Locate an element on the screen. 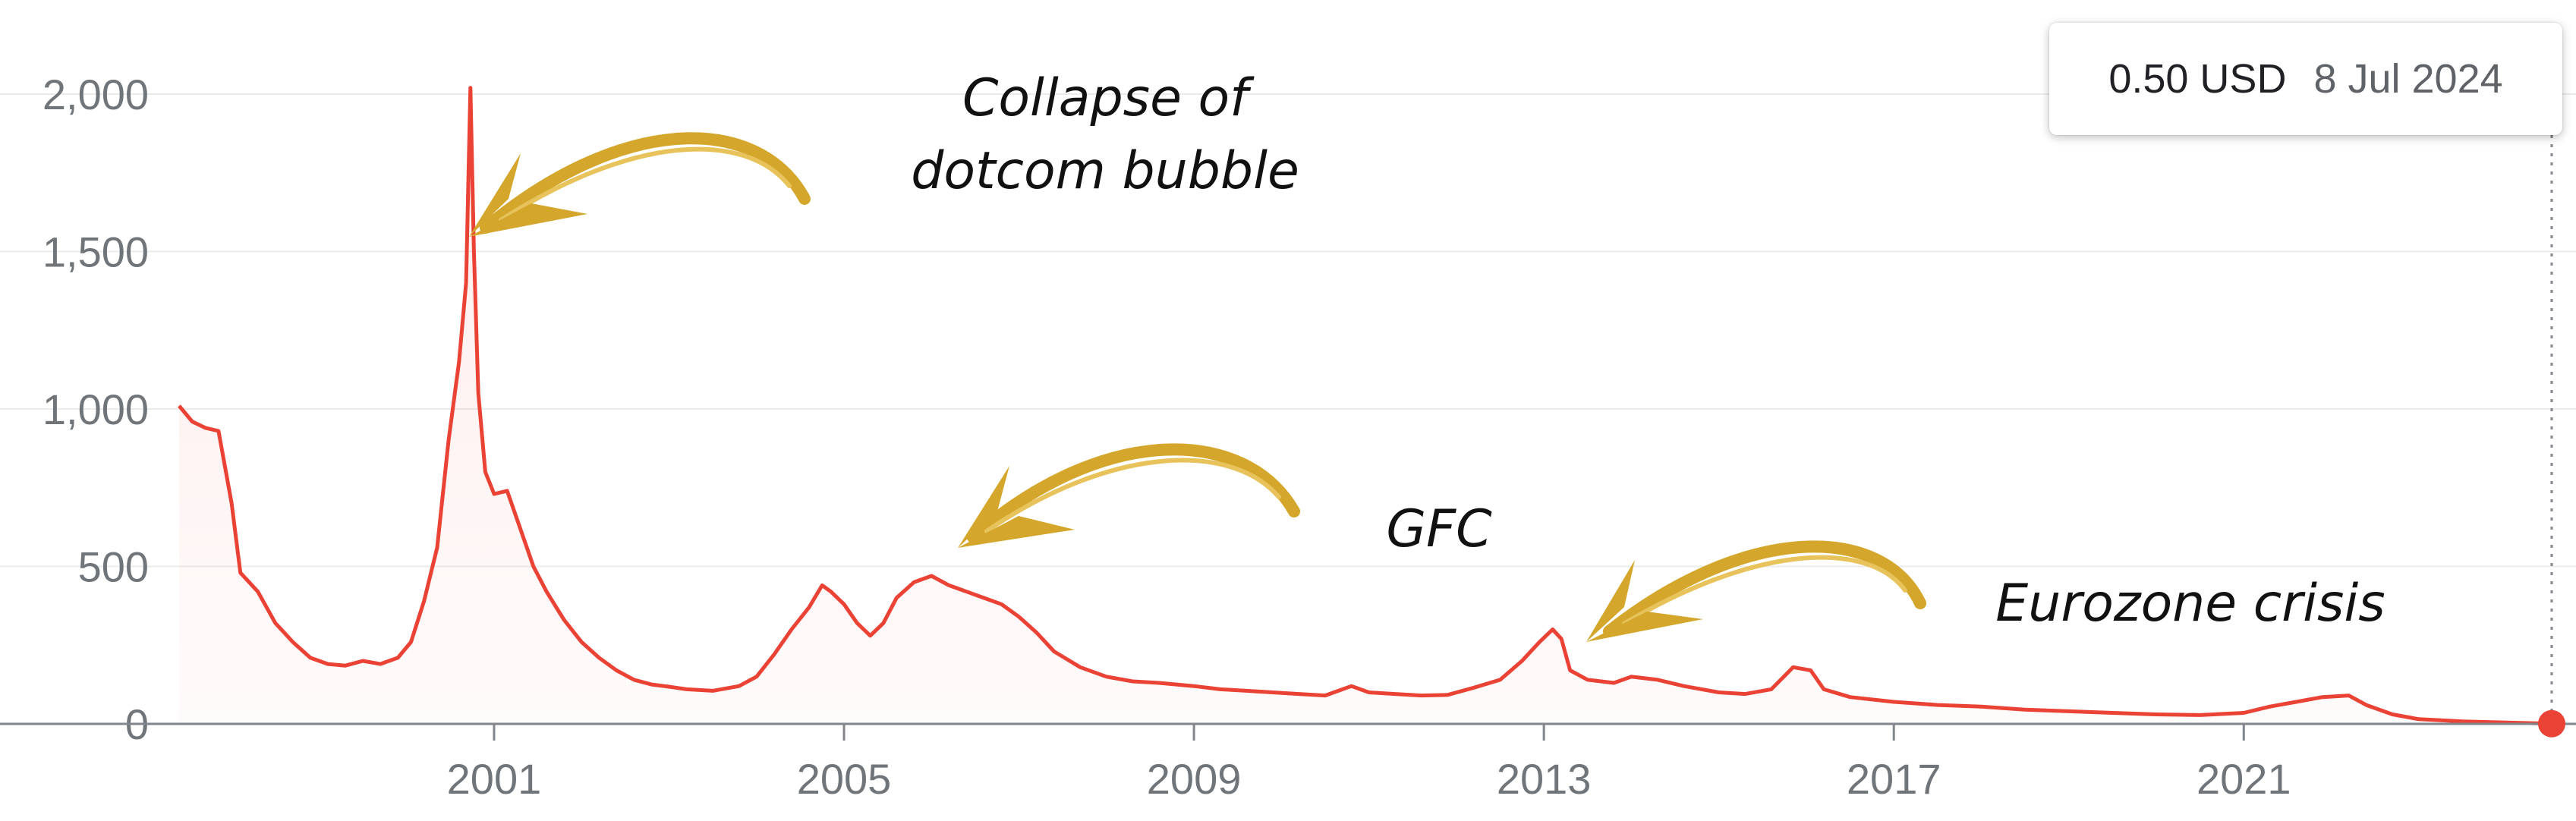 This screenshot has height=821, width=2576. arrow-gfc is located at coordinates (1129, 495).